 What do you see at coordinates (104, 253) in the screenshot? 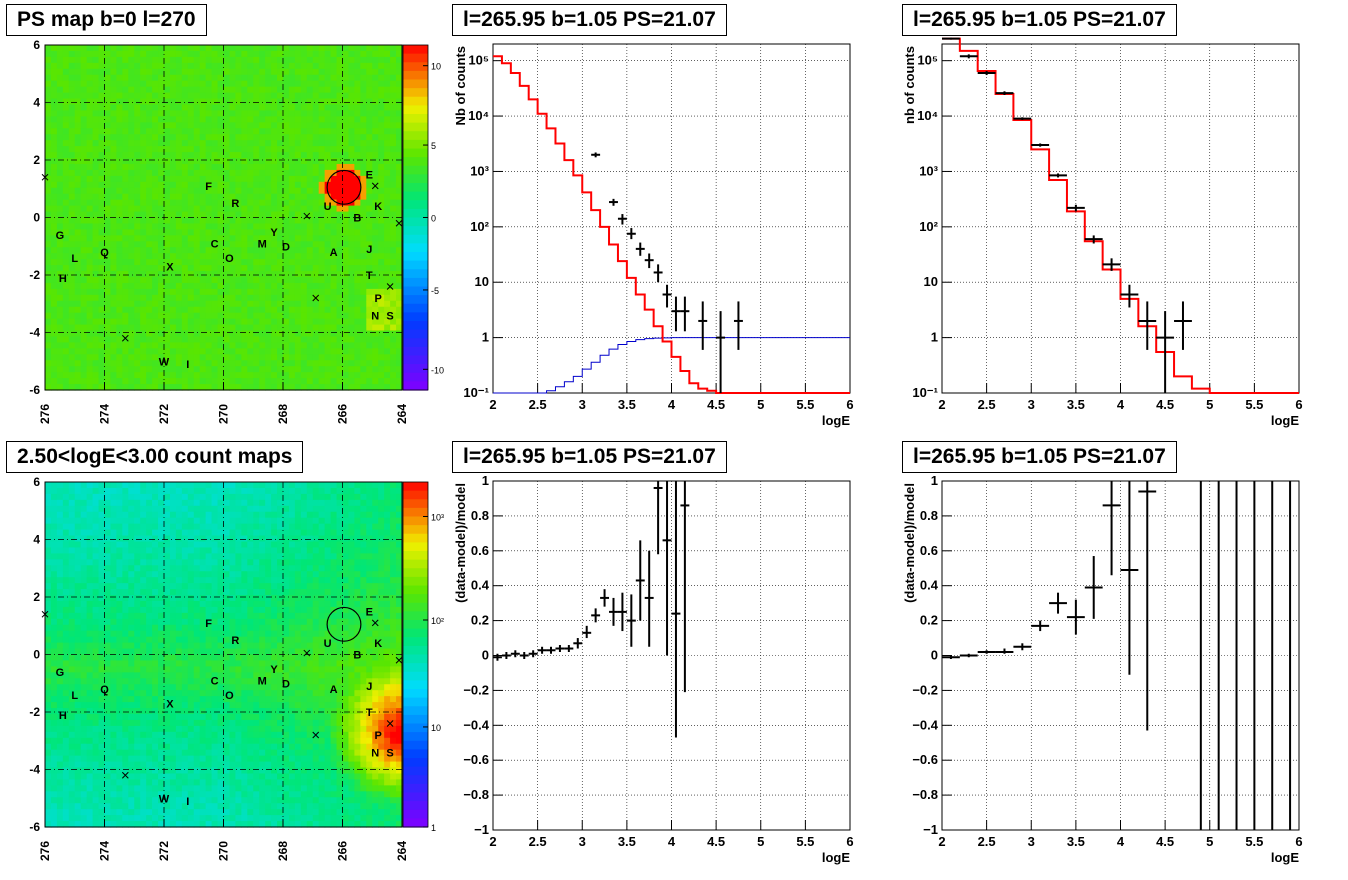
I see `source-label: Q` at bounding box center [104, 253].